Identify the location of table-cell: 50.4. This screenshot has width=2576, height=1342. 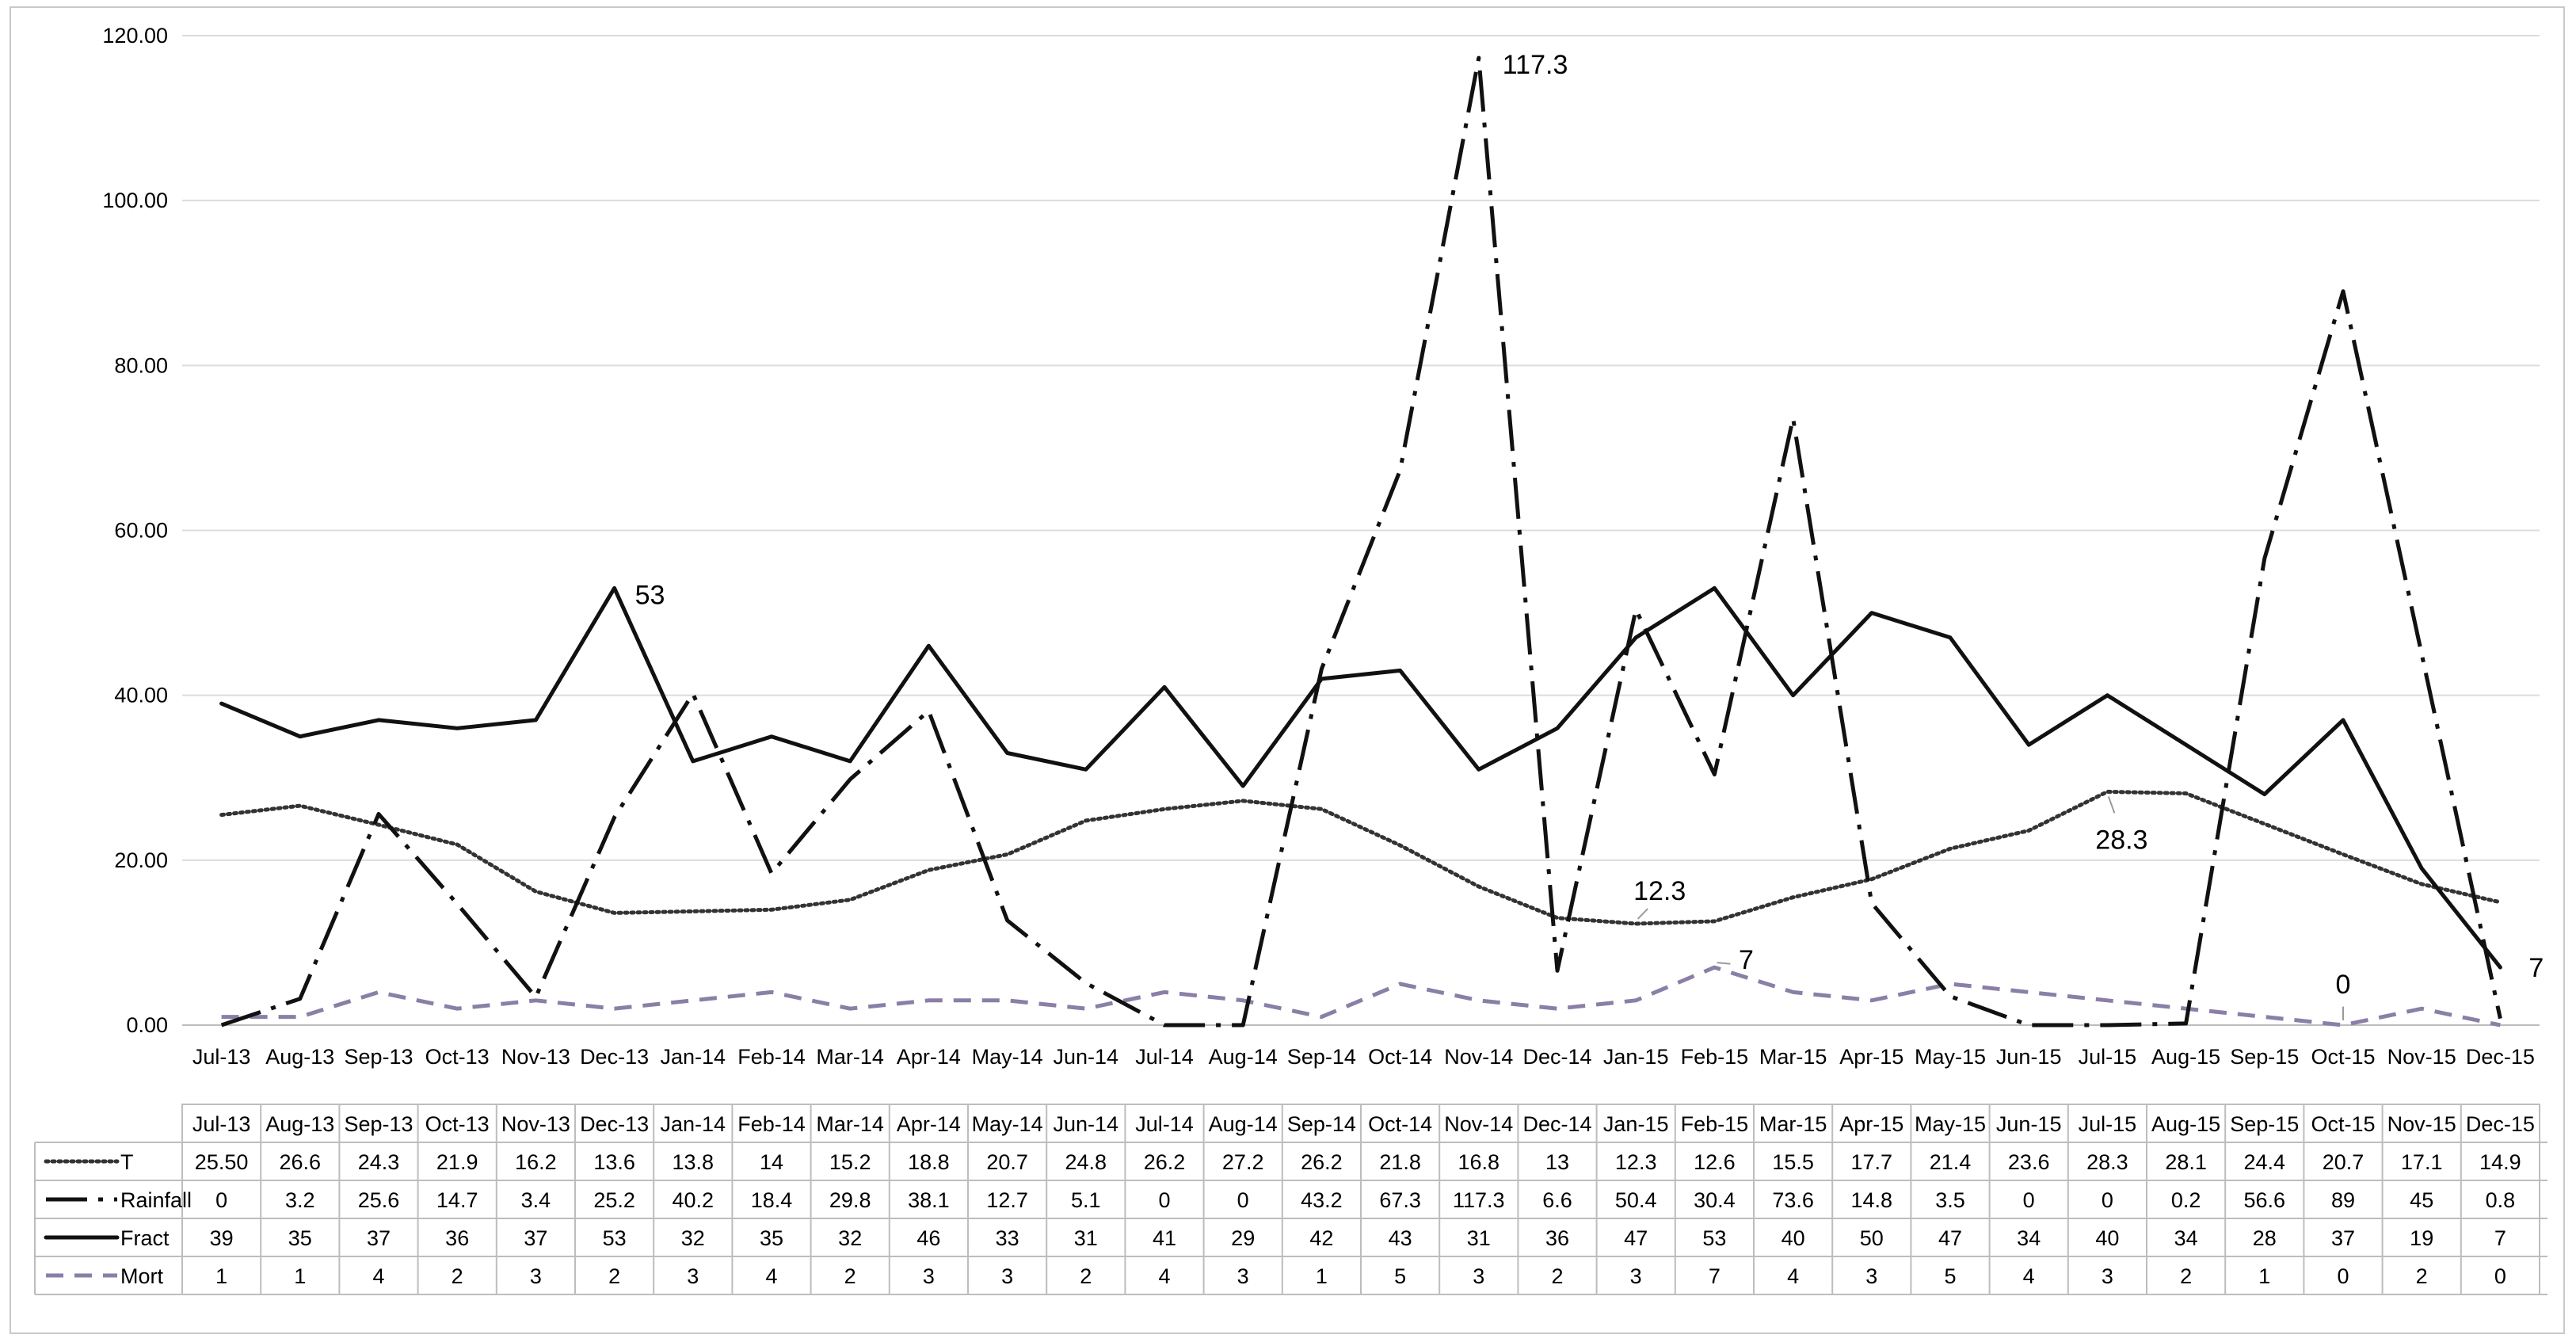
(1636, 1200).